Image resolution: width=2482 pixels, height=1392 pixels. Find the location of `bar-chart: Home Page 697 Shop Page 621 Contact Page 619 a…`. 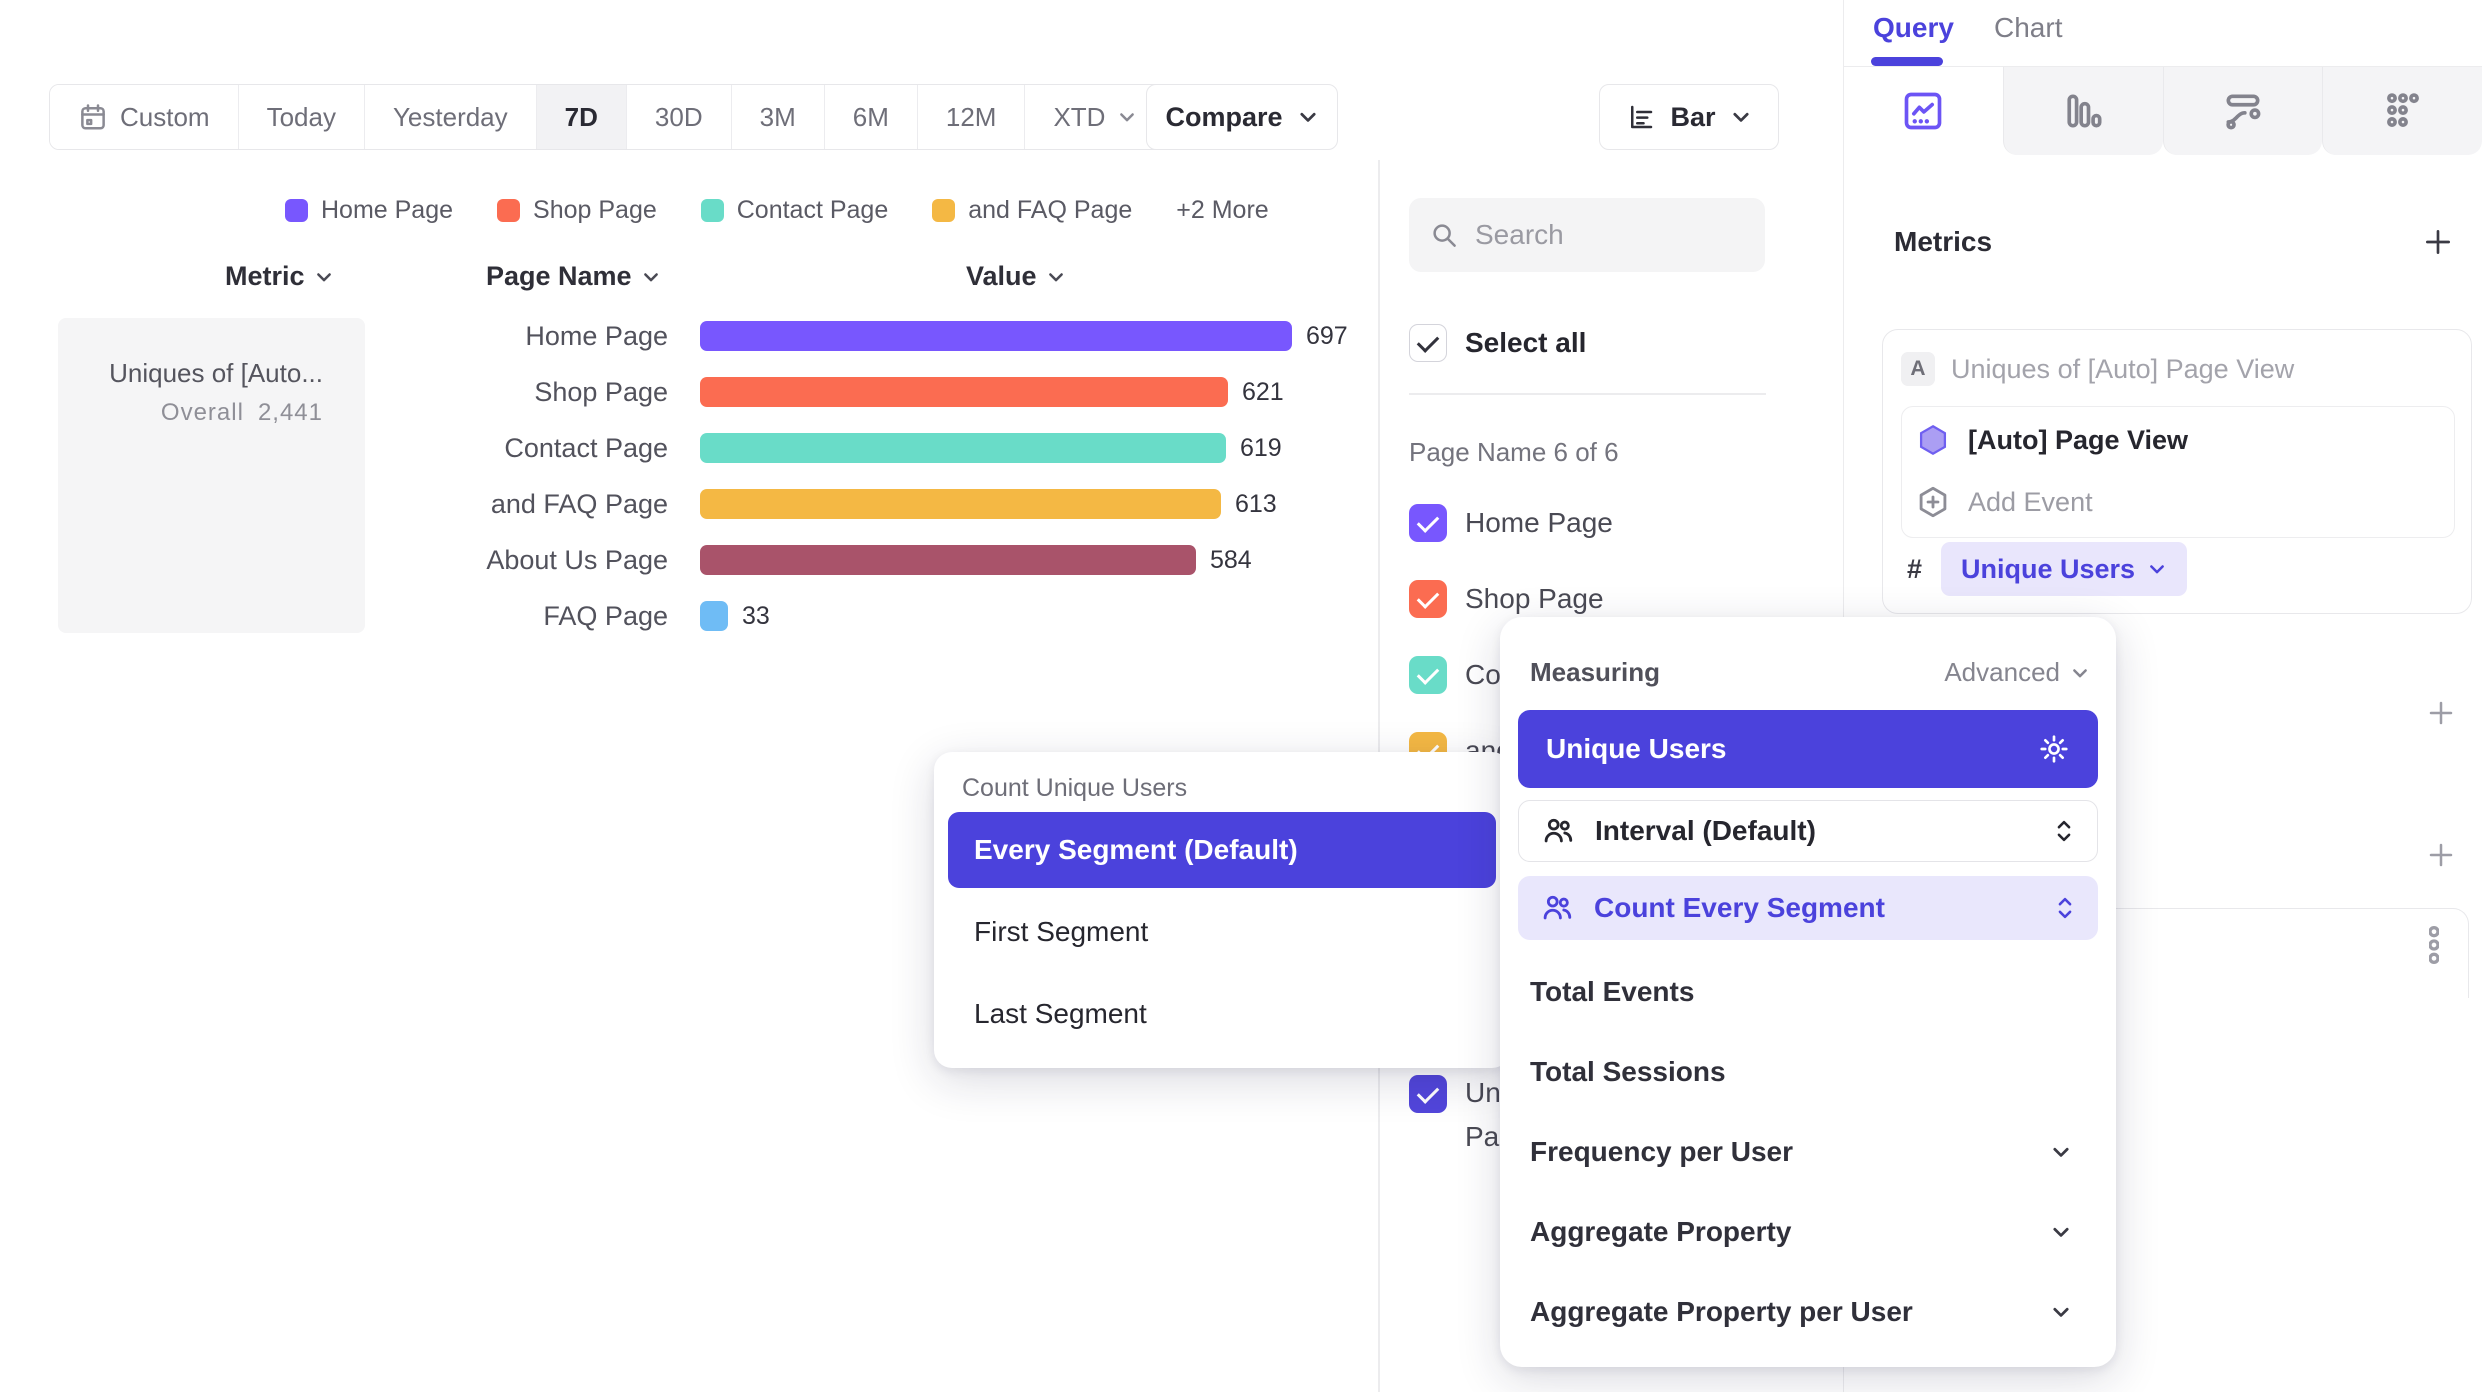

bar-chart: Home Page 697 Shop Page 621 Contact Page 619 a… is located at coordinates (674, 476).